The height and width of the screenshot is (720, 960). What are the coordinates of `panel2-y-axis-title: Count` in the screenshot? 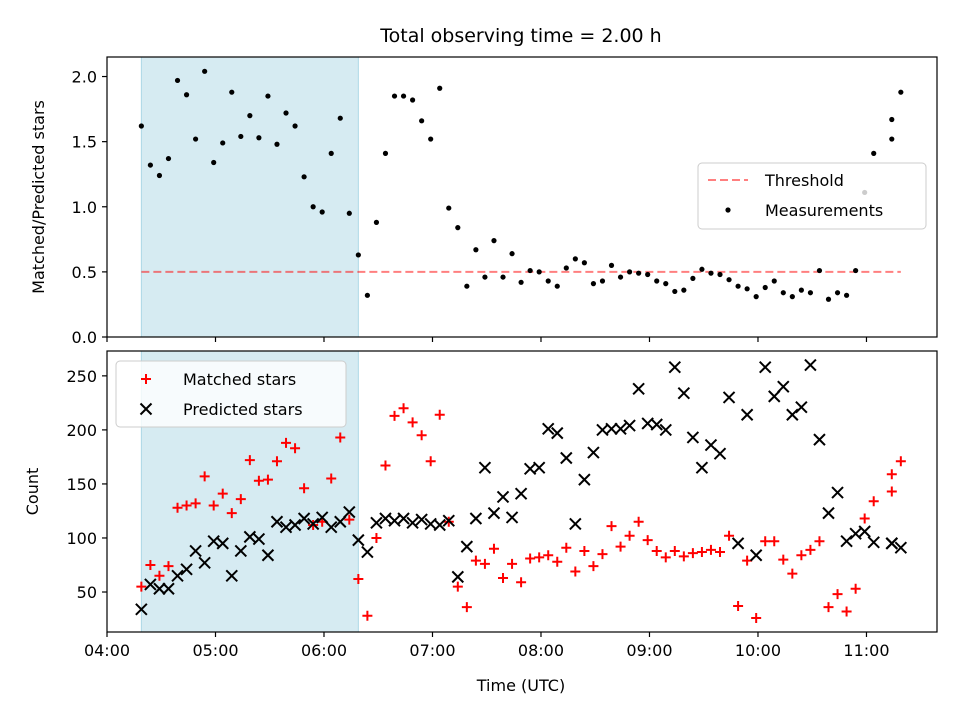 It's located at (32, 492).